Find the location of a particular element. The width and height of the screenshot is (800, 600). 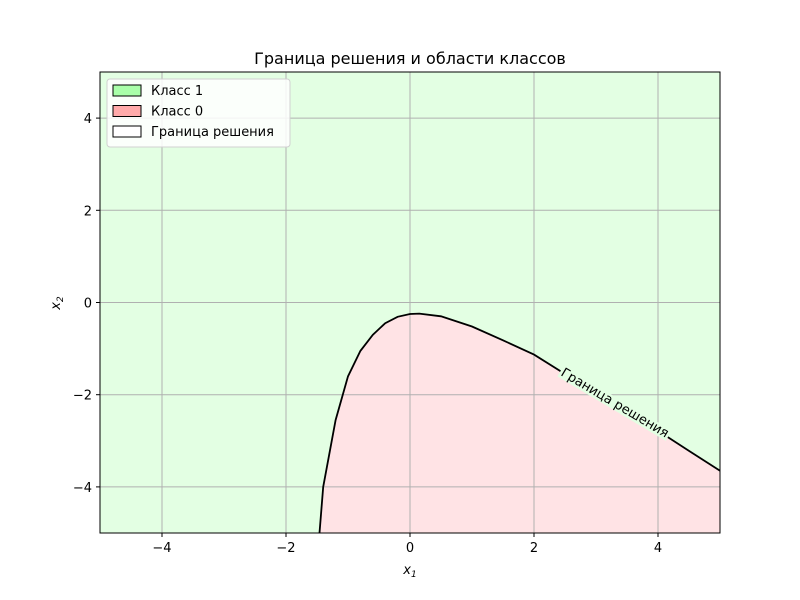

legend-label: Граница решения is located at coordinates (212, 132).